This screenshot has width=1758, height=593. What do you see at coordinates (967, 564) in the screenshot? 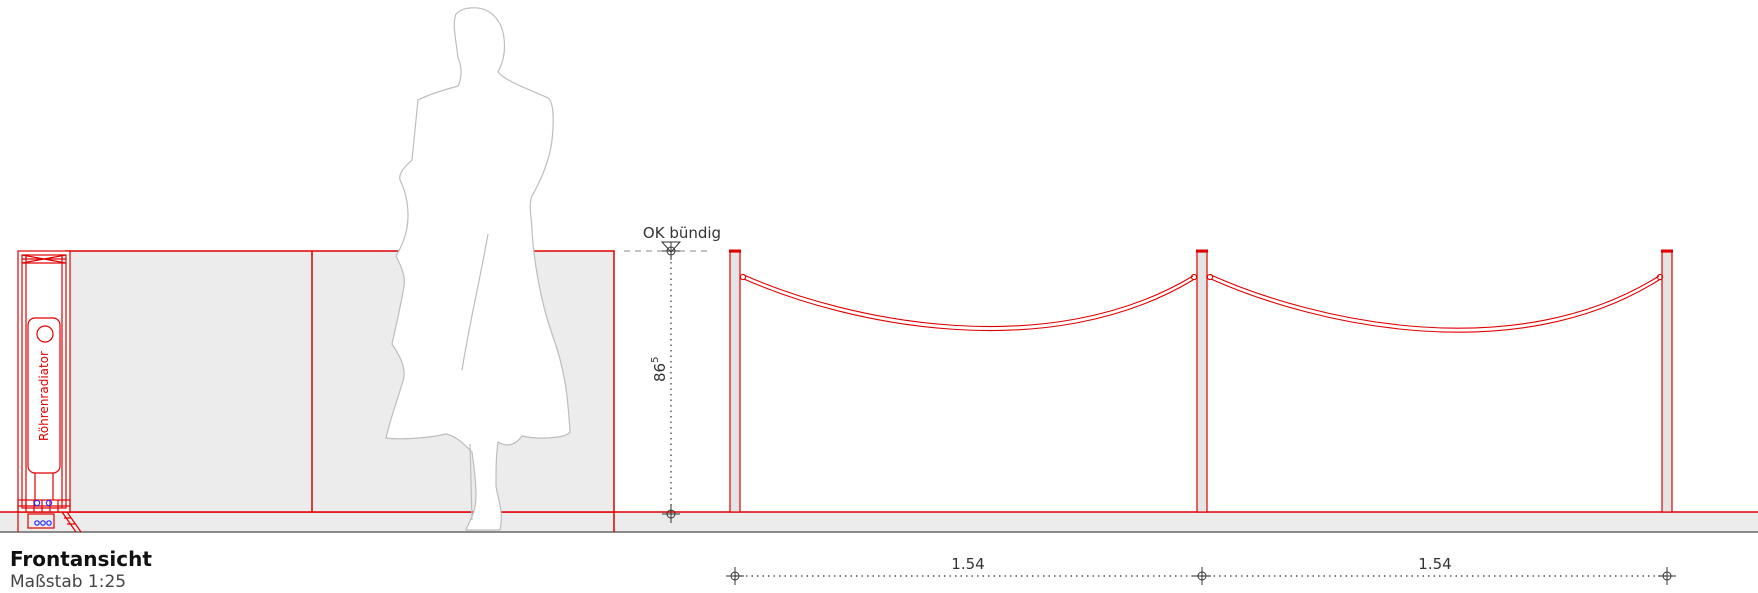
I see `span-label-1: 1.54` at bounding box center [967, 564].